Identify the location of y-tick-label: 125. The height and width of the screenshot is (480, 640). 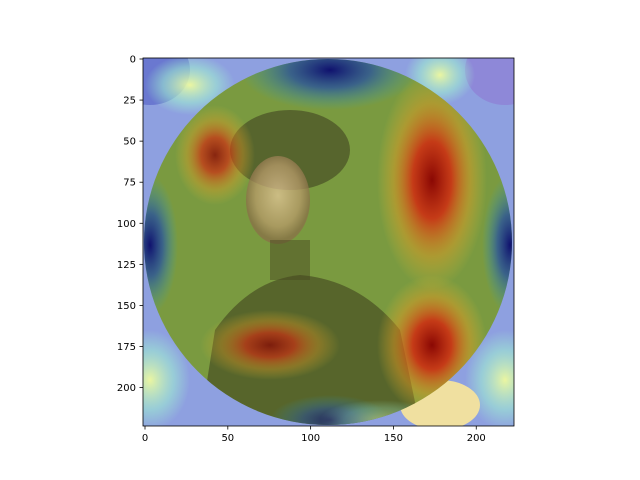
(126, 265).